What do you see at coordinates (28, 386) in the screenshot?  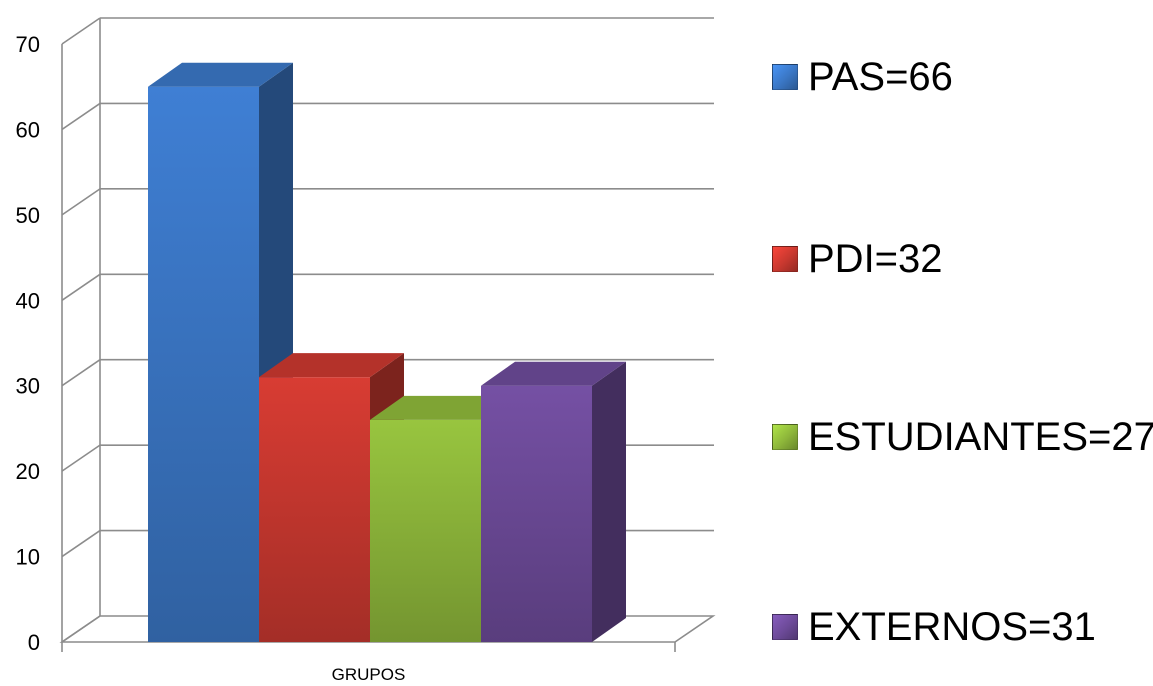 I see `y-tick-label: 30` at bounding box center [28, 386].